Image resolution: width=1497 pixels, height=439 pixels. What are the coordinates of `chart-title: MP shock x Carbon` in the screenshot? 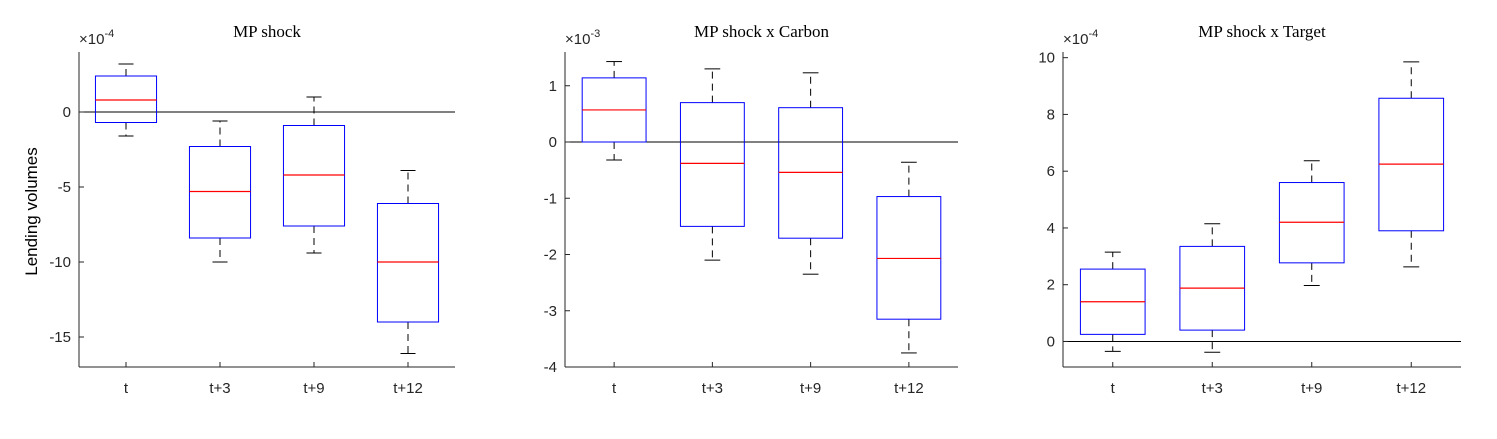 It's located at (761, 31).